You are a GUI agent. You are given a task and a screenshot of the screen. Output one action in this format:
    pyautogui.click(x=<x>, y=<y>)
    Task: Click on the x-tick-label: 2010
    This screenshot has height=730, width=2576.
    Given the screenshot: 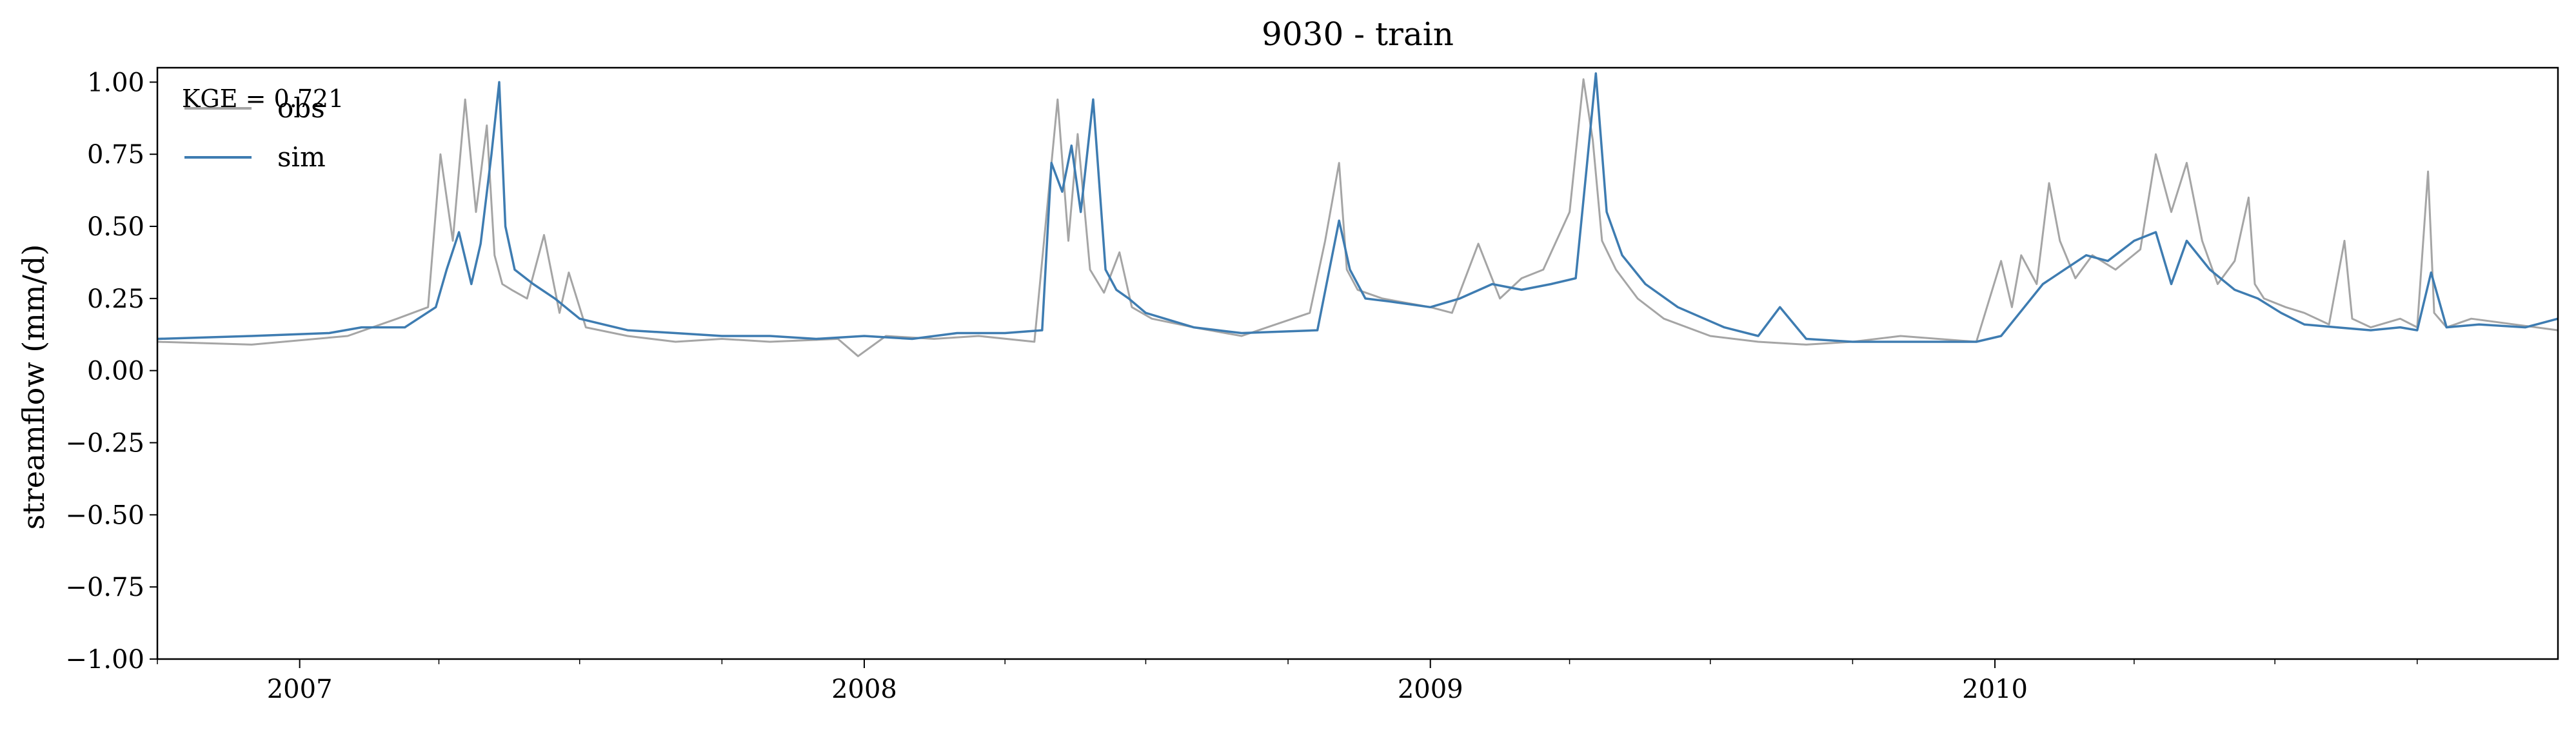 What is the action you would take?
    pyautogui.click(x=1995, y=690)
    